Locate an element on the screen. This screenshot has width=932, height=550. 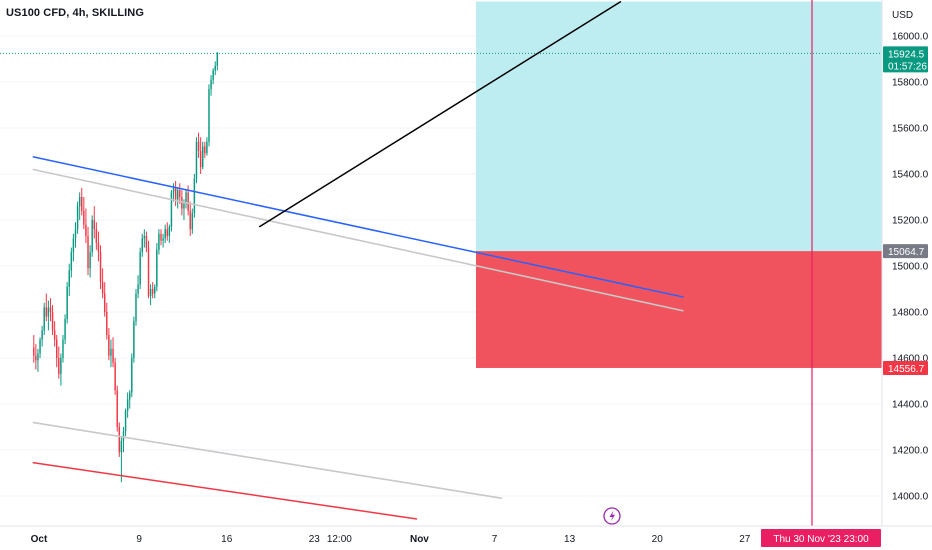
crosshair-date-badge: Thu 30 Nov '23 23:00 is located at coordinates (821, 538).